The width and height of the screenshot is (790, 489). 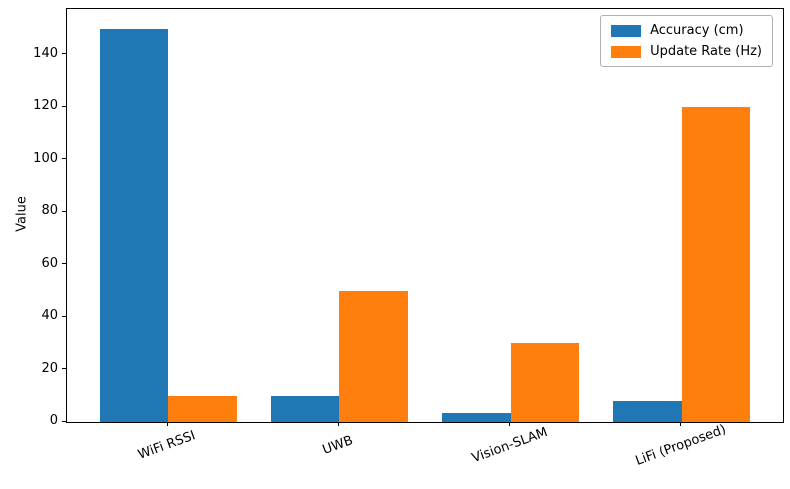 I want to click on legend-item: Accuracy (cm), so click(x=686, y=30).